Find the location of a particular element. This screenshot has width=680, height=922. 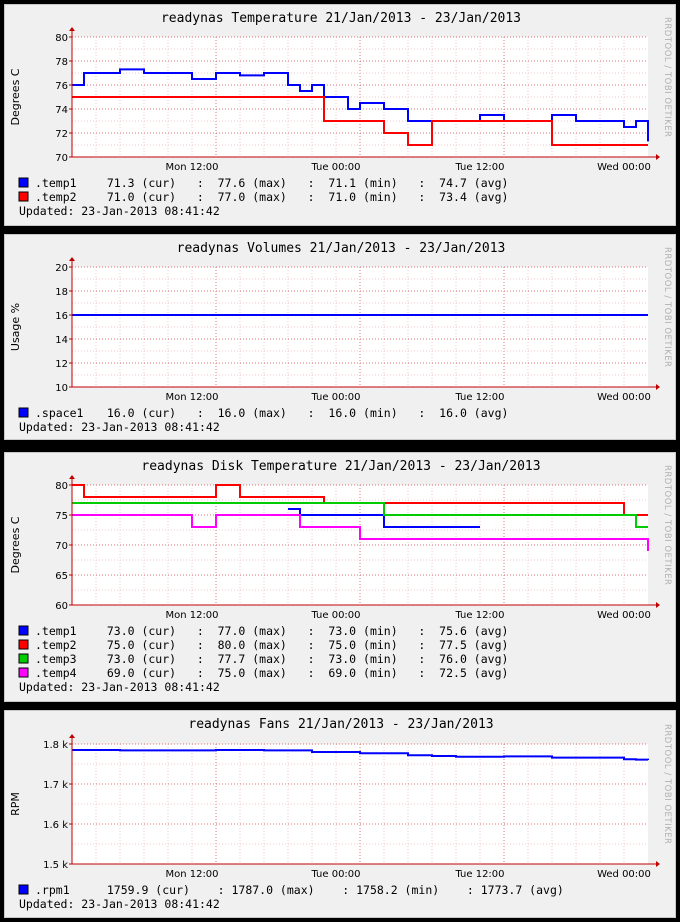

y-tick-label: 78 is located at coordinates (61, 62).